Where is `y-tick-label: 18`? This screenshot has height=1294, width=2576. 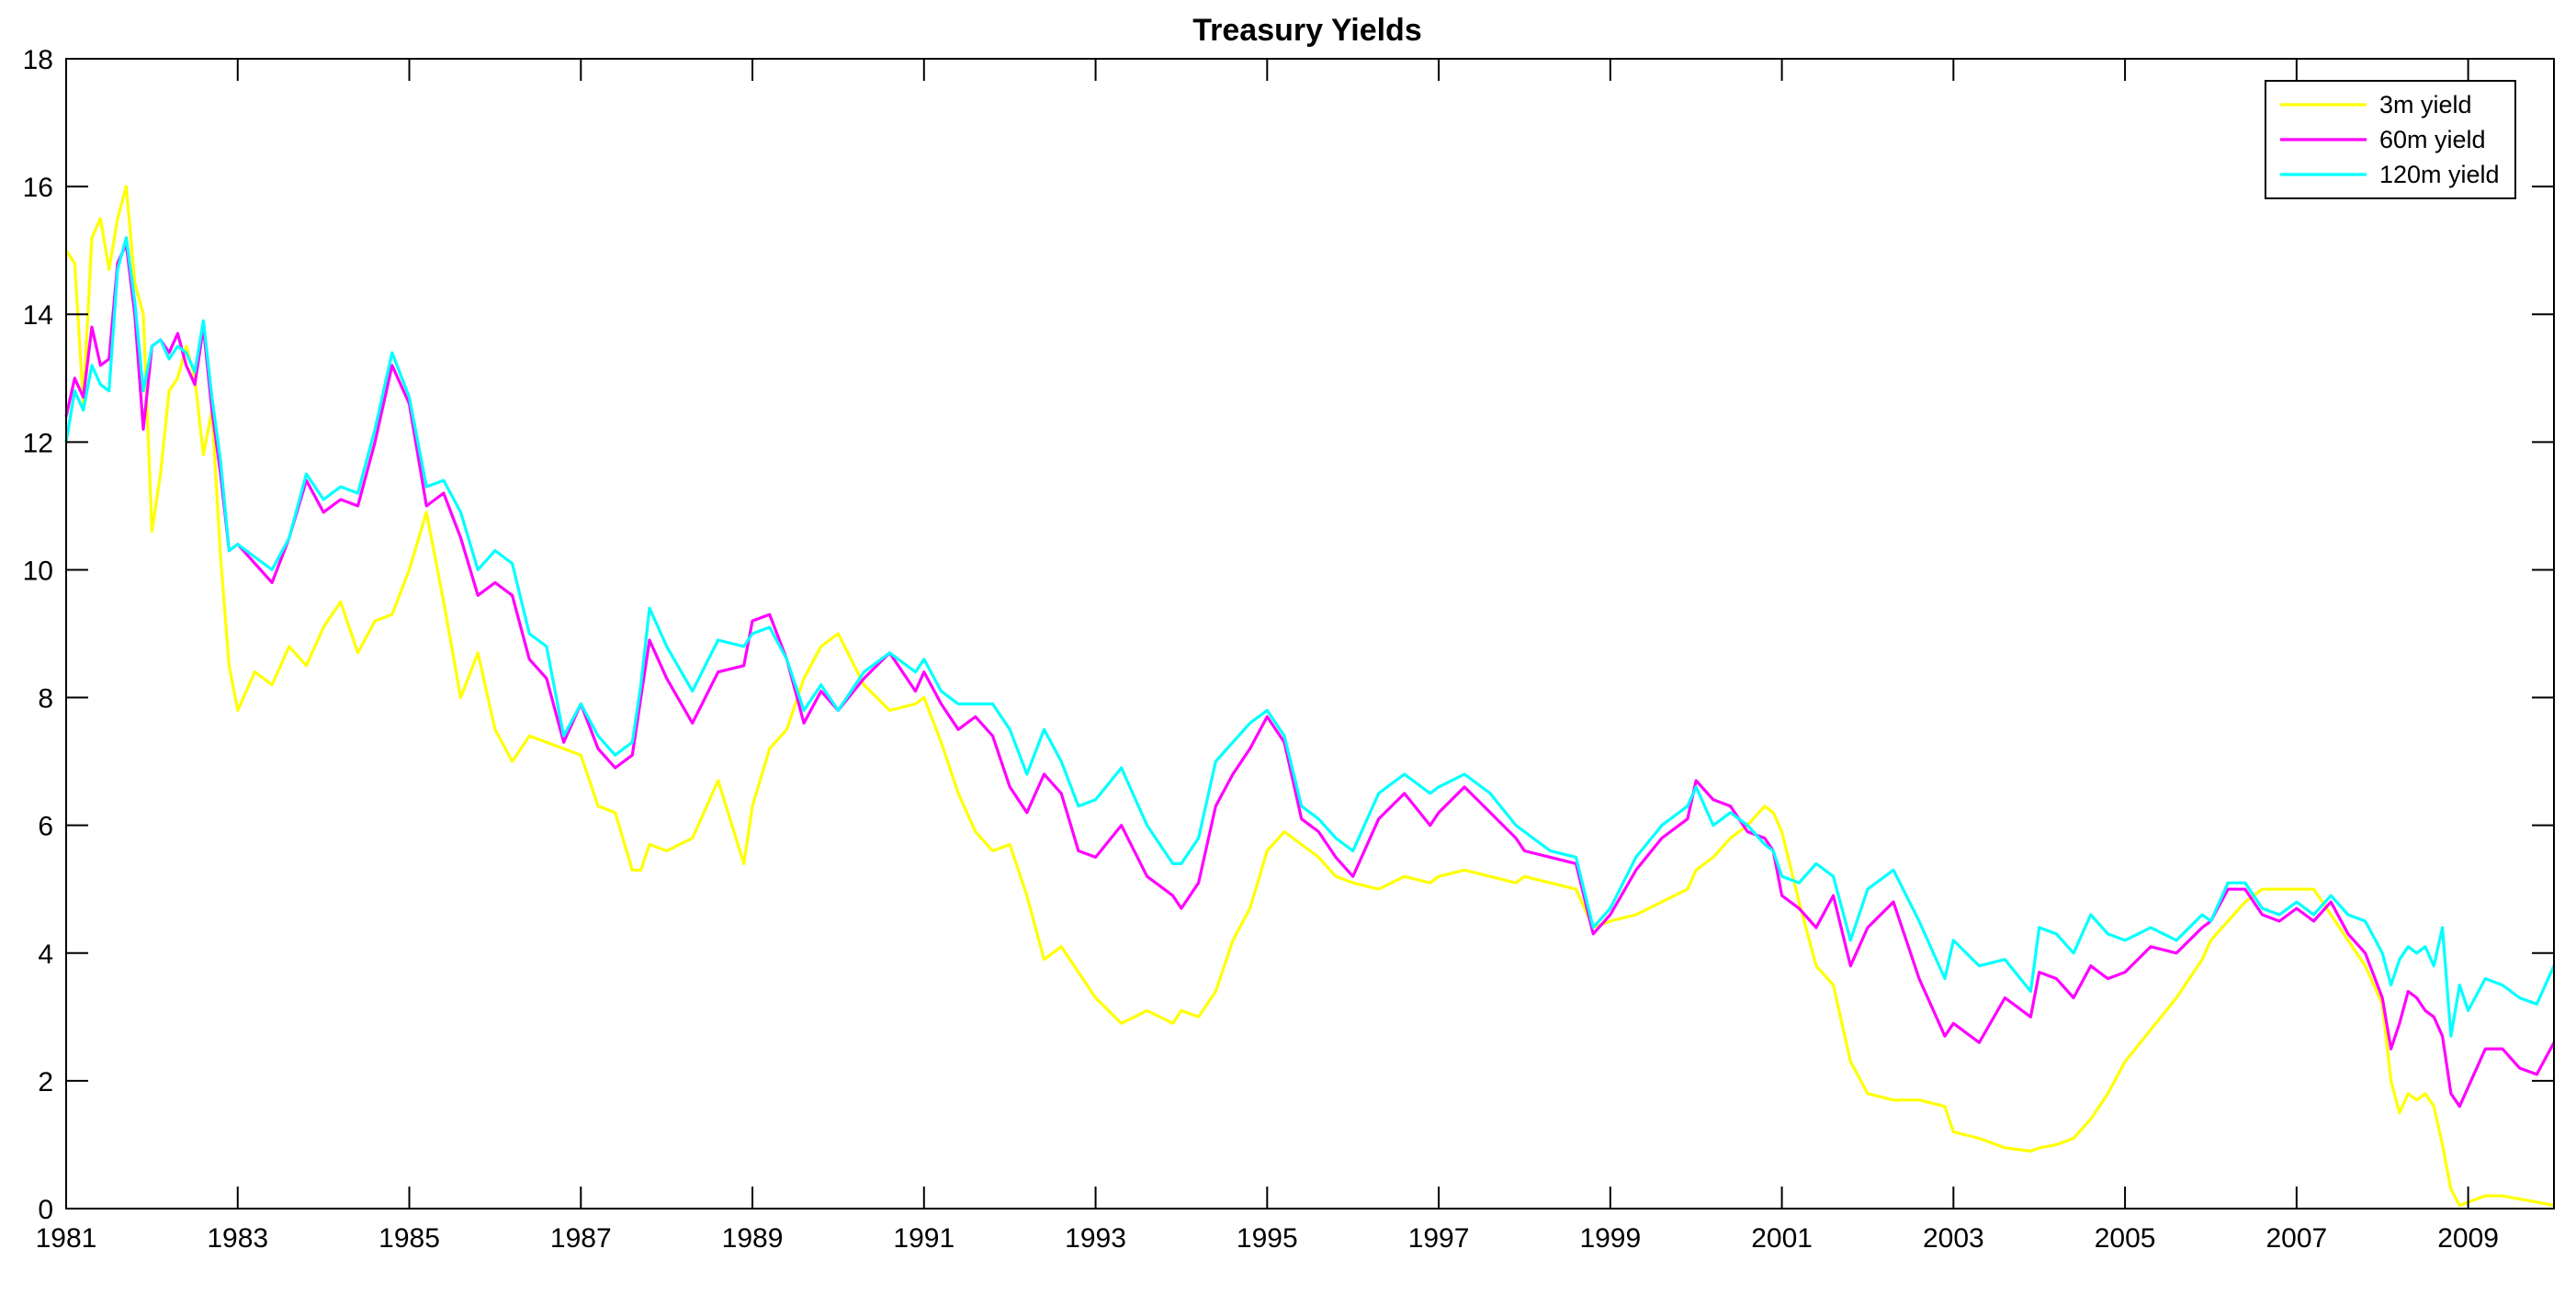
y-tick-label: 18 is located at coordinates (38, 60).